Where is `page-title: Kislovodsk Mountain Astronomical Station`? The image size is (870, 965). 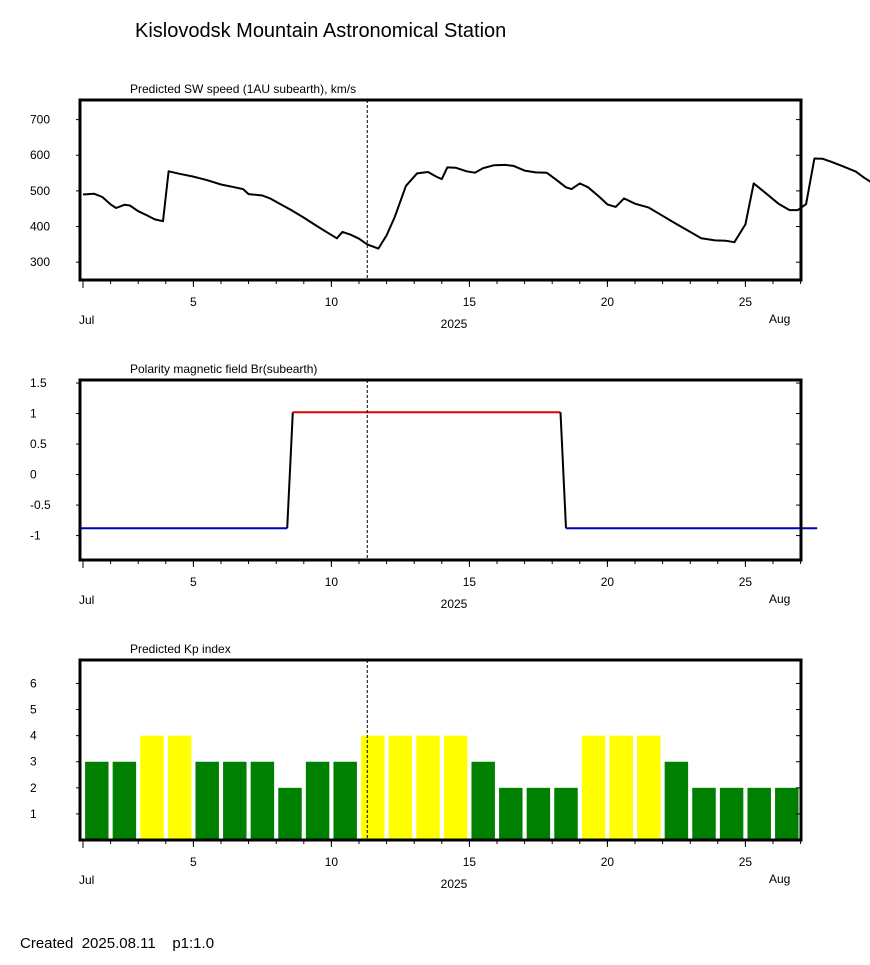 page-title: Kislovodsk Mountain Astronomical Station is located at coordinates (321, 31).